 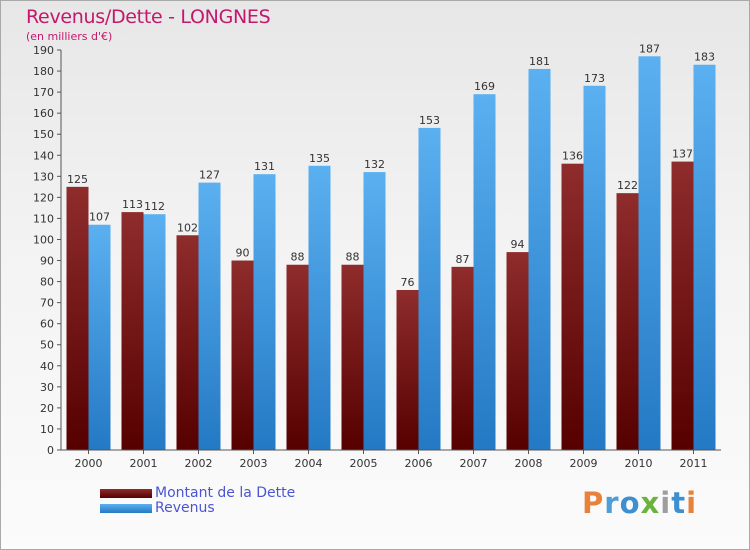 What do you see at coordinates (199, 463) in the screenshot?
I see `x-tick-label: 2002` at bounding box center [199, 463].